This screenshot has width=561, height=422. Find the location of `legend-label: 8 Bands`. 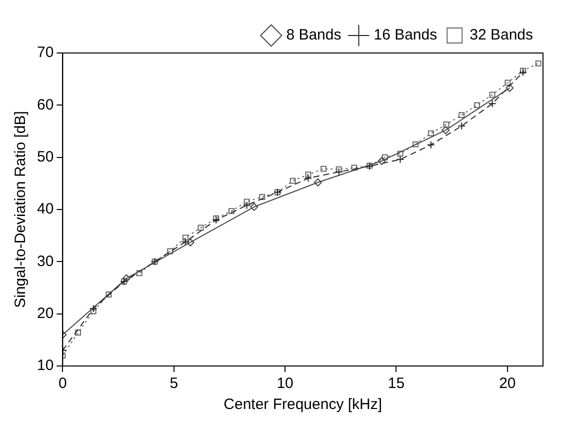

legend-label: 8 Bands is located at coordinates (314, 35).